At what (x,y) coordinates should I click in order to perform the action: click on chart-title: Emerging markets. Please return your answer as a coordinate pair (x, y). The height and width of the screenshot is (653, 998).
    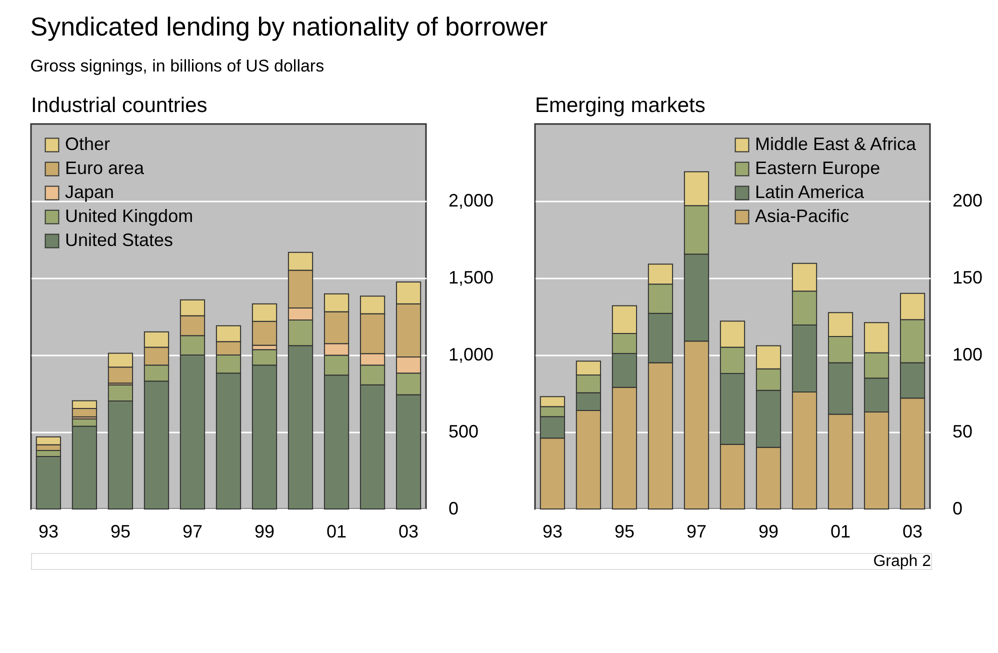
    Looking at the image, I should click on (620, 105).